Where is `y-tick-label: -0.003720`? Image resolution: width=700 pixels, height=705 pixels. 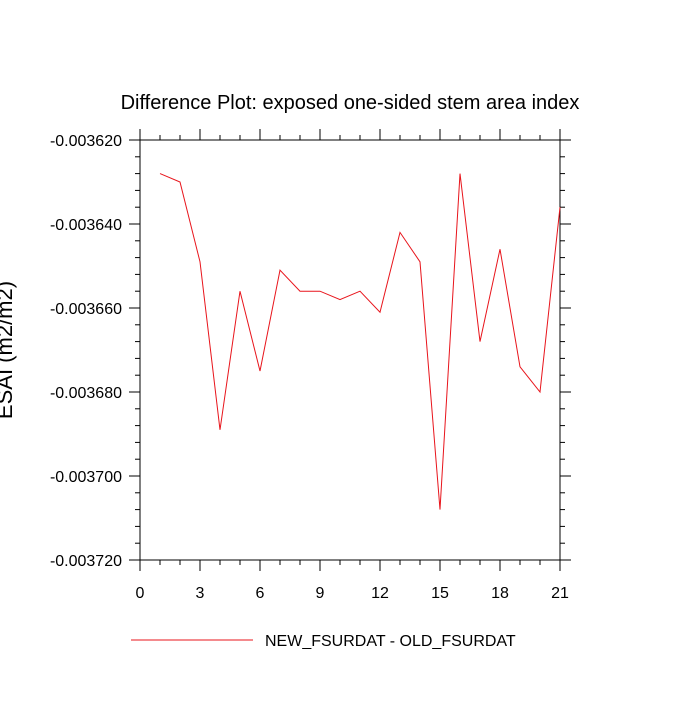 y-tick-label: -0.003720 is located at coordinates (86, 561).